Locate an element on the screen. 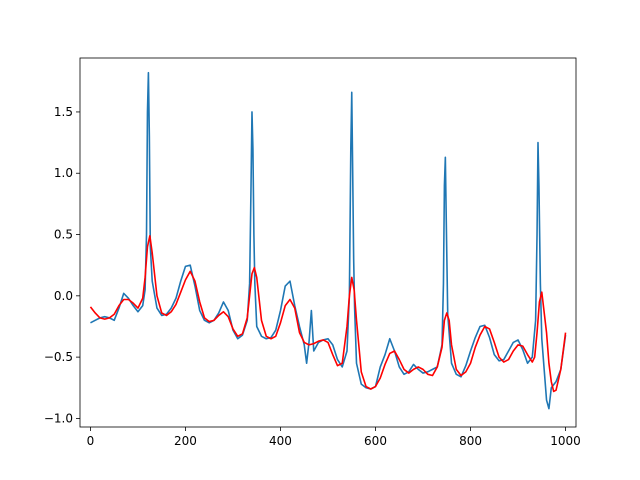 This screenshot has width=640, height=480. x-axis: 0 200 400 600 800 1000 is located at coordinates (334, 437).